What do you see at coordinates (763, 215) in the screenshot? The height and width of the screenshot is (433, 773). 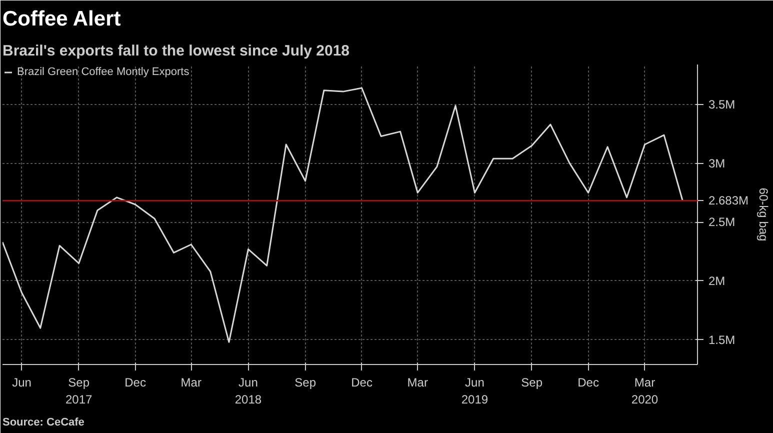 I see `y-axis-title: 60-kg bag` at bounding box center [763, 215].